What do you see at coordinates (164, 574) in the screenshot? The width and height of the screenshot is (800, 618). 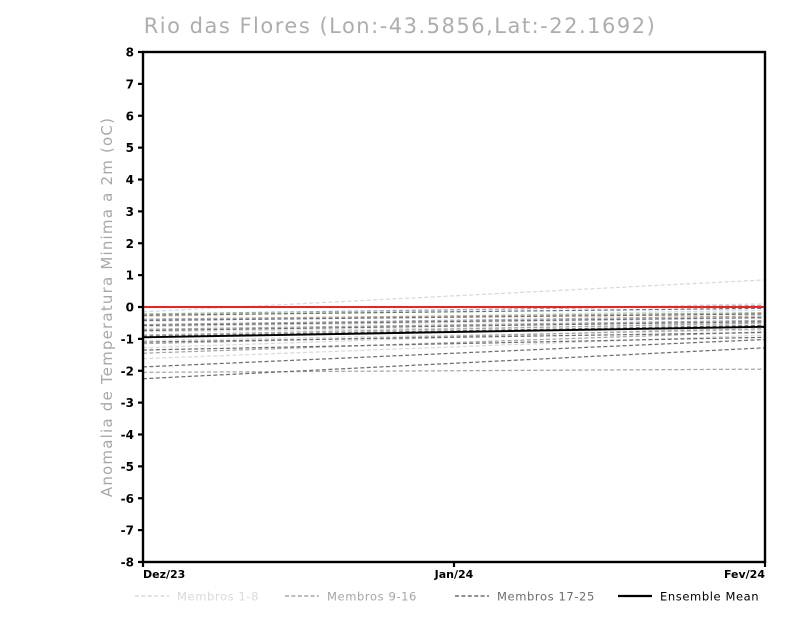 I see `x-tick-label: Dez/23` at bounding box center [164, 574].